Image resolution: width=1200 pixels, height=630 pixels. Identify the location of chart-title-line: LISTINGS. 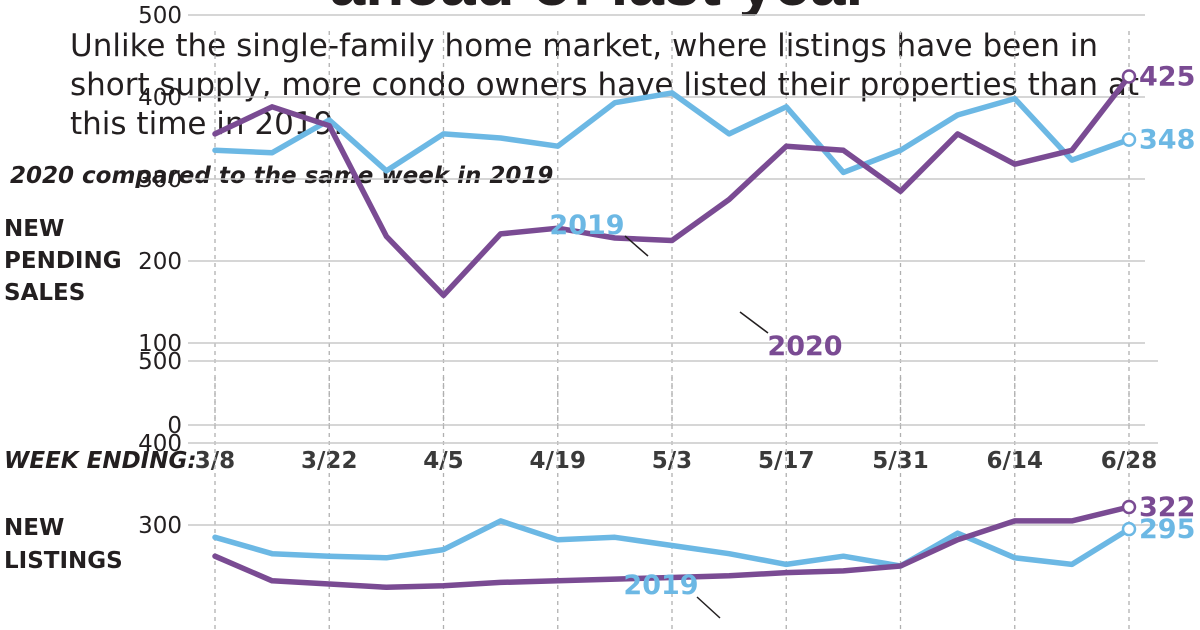
(63, 561).